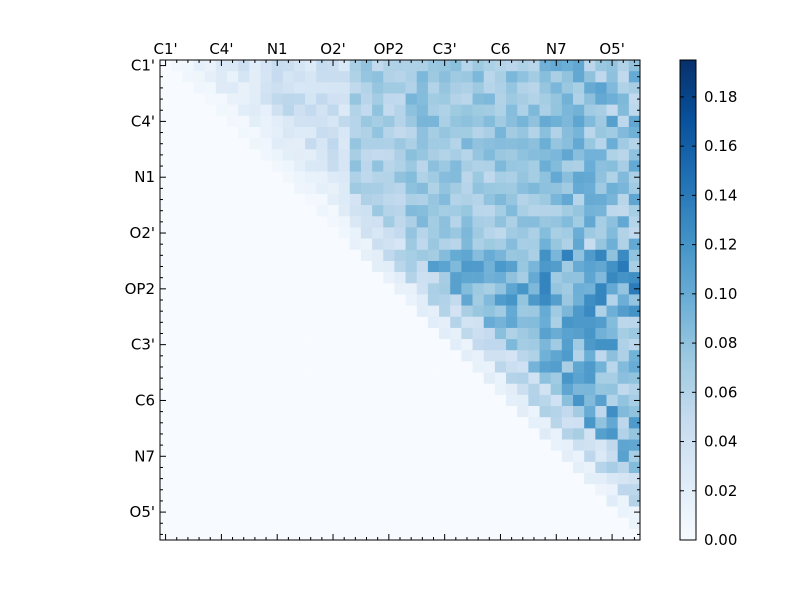 The height and width of the screenshot is (600, 800). Describe the element at coordinates (720, 146) in the screenshot. I see `colorbar-tick-label: 0.16` at that location.